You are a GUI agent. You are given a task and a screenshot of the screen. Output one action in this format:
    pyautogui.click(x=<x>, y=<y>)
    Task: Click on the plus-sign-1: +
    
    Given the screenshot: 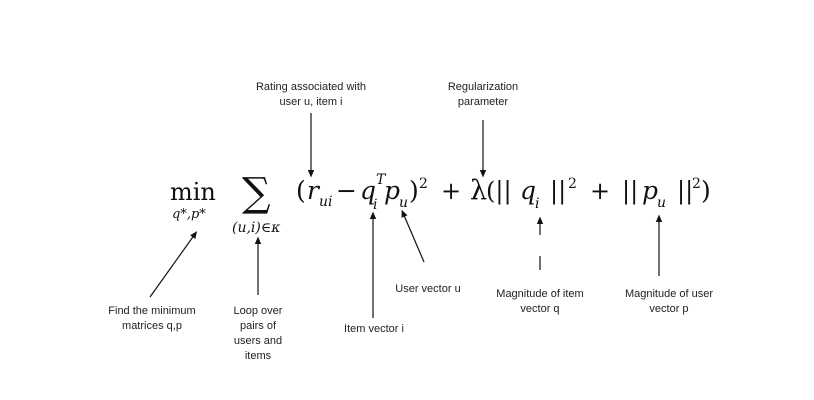 What is the action you would take?
    pyautogui.click(x=451, y=191)
    